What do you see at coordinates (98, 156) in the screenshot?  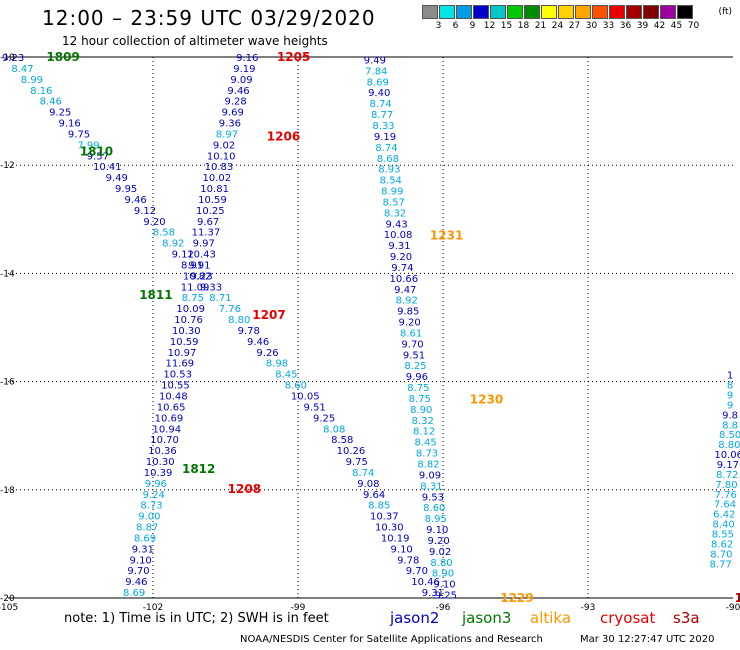 I see `wave-height-value: 9.57` at bounding box center [98, 156].